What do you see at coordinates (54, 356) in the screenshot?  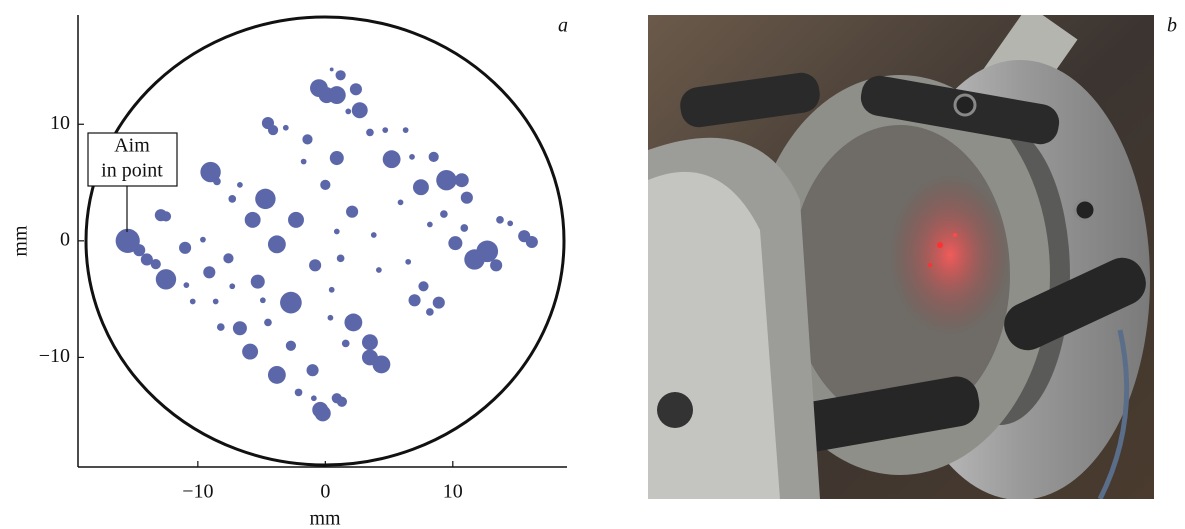 I see `y-tick-label: −10` at bounding box center [54, 356].